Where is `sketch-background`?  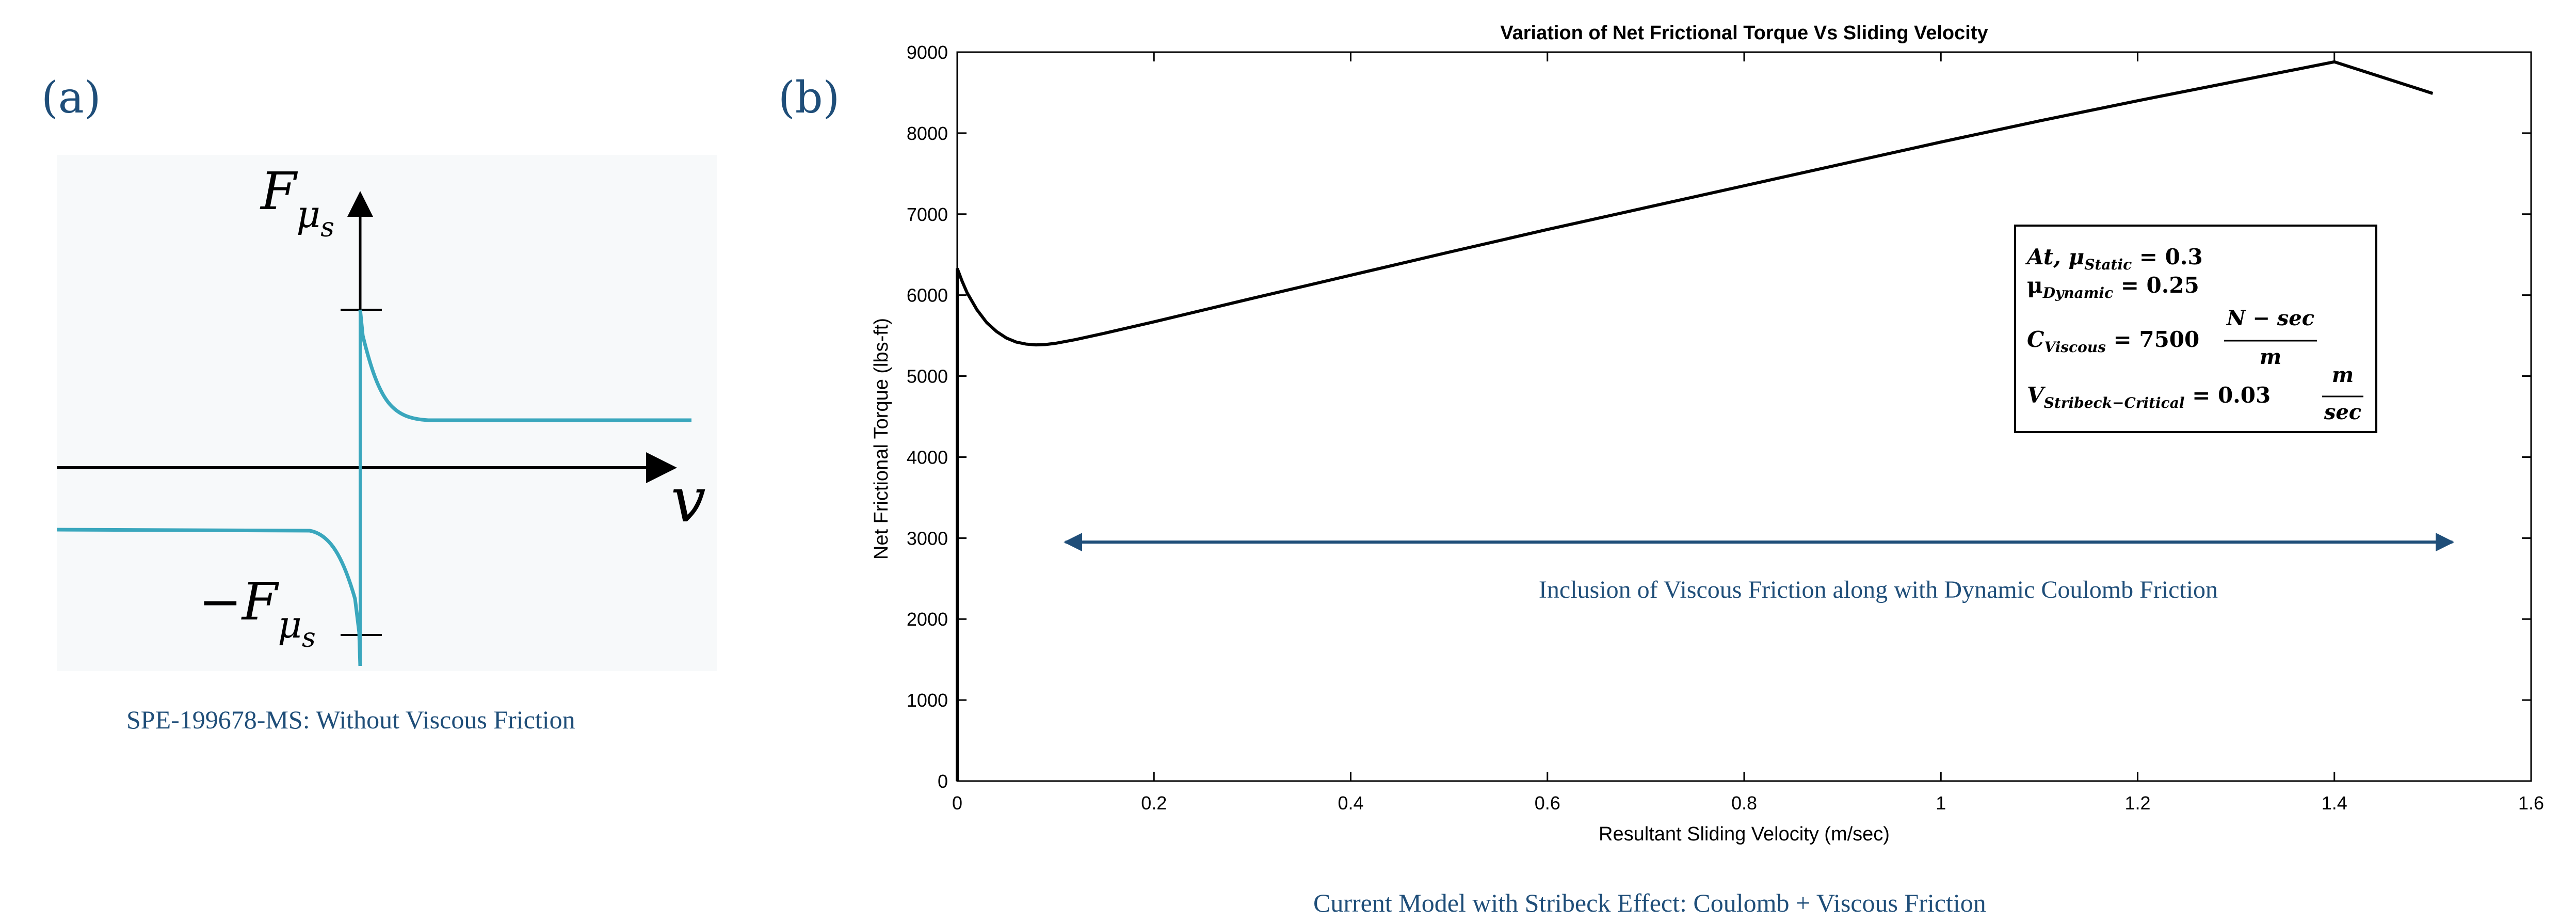
sketch-background is located at coordinates (387, 413).